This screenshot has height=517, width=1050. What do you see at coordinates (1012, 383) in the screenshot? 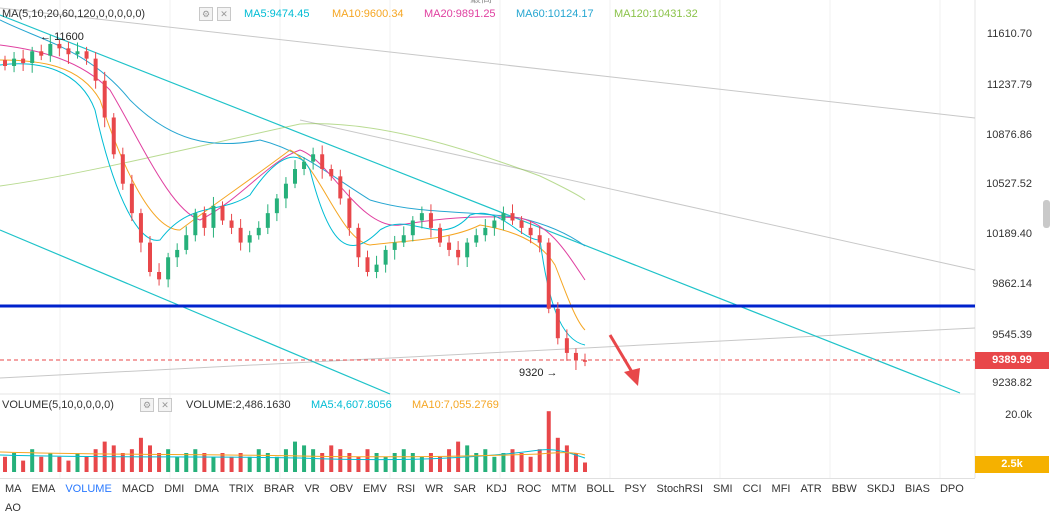
I see `price-tick: 9238.82` at bounding box center [1012, 383].